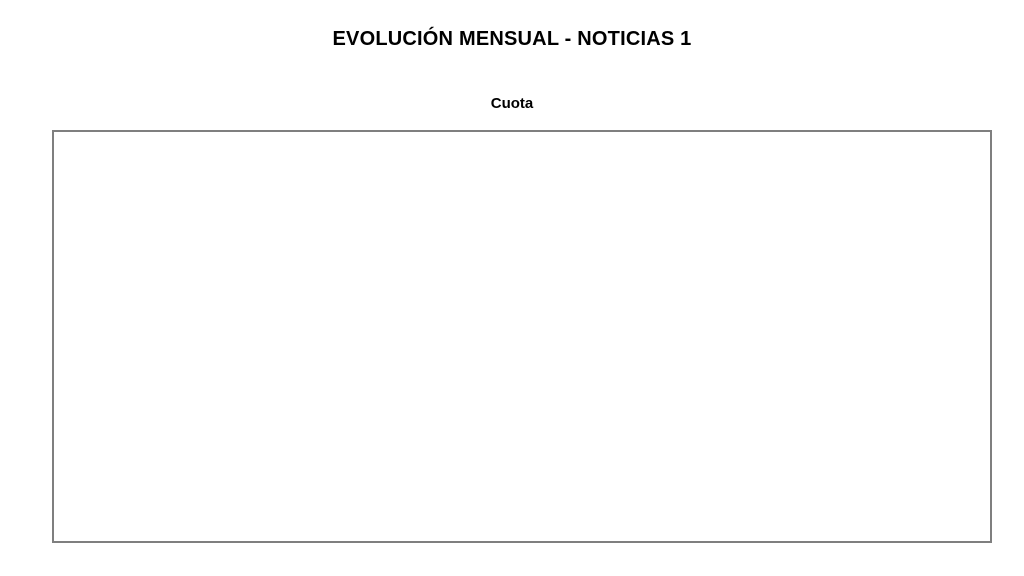  Describe the element at coordinates (512, 103) in the screenshot. I see `chart-title: Cuota` at that location.